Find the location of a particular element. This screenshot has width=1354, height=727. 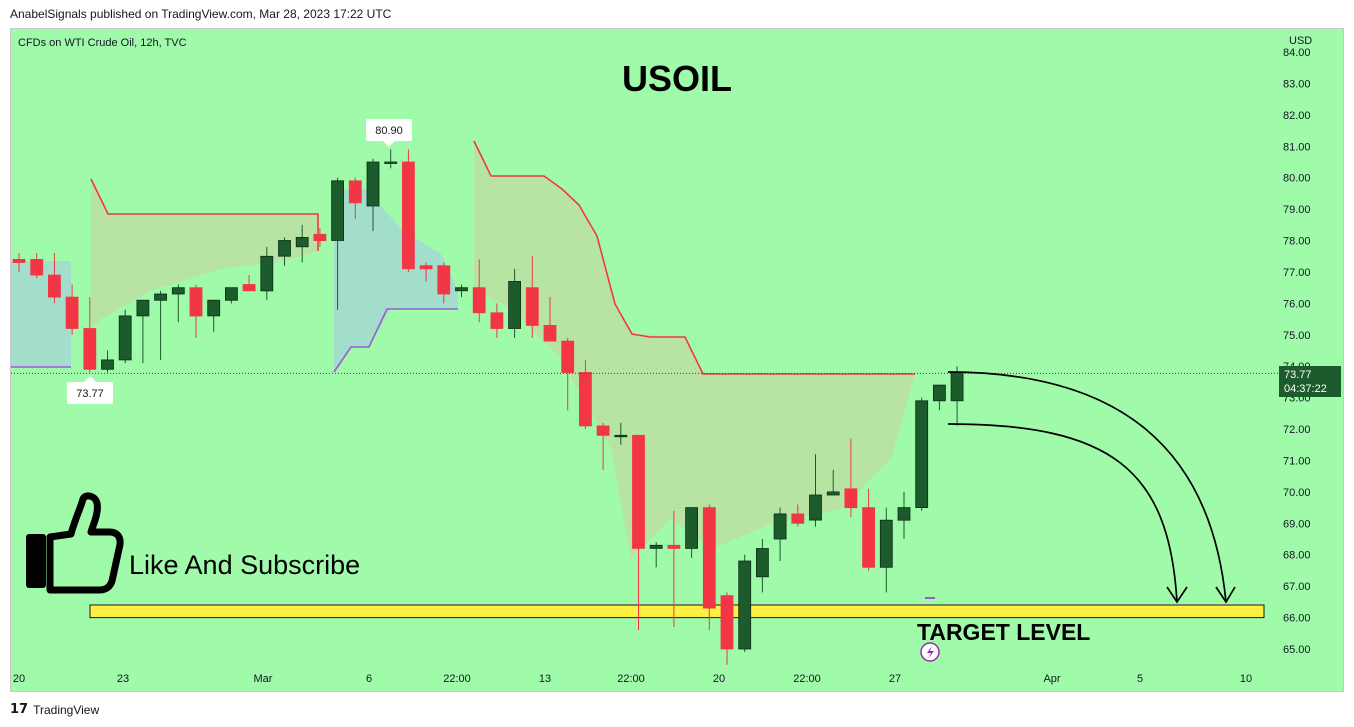

target-level-band is located at coordinates (677, 611).